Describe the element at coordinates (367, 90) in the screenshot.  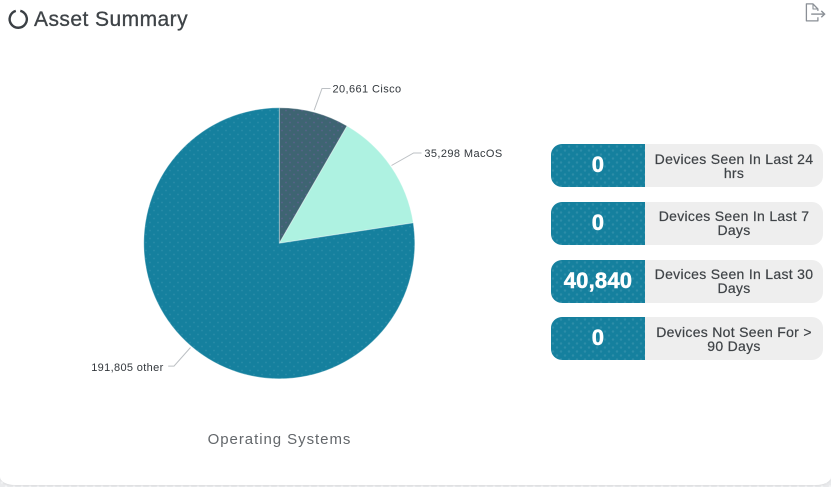
I see `svg-text: 20,661 Cisco` at that location.